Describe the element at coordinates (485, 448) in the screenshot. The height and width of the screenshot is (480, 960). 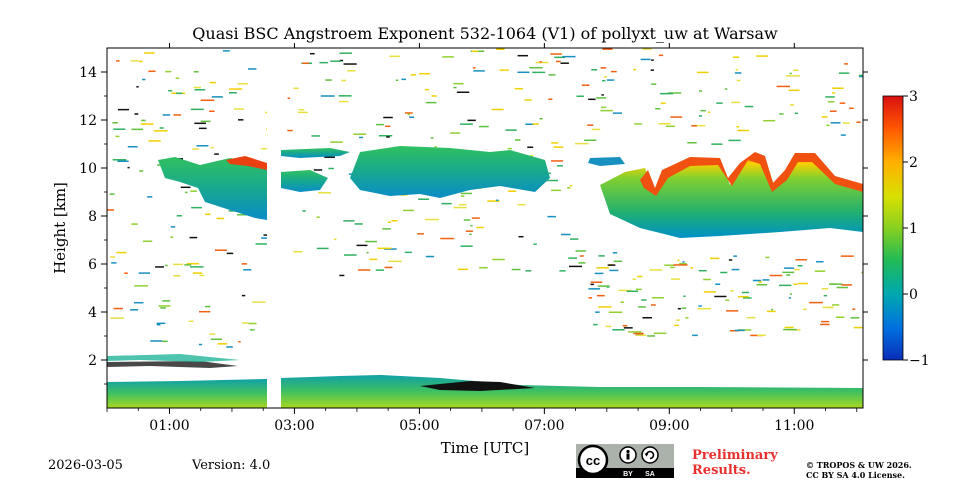
I see `x-axis-label: Time [UTC]` at that location.